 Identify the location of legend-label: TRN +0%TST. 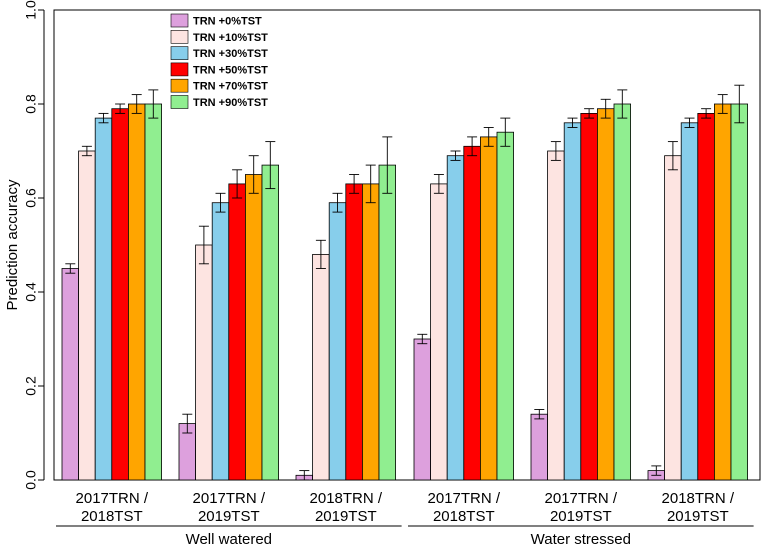
(227, 22).